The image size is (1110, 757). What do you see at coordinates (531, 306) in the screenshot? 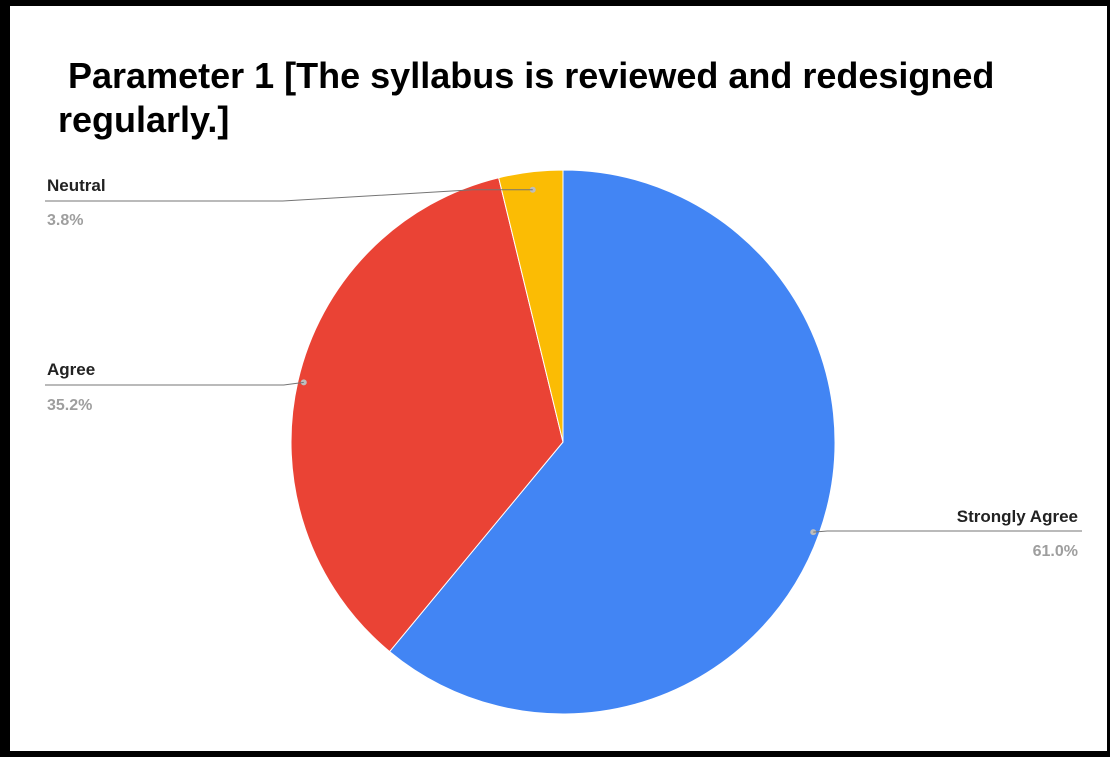
I see `pie-slice-neutral` at bounding box center [531, 306].